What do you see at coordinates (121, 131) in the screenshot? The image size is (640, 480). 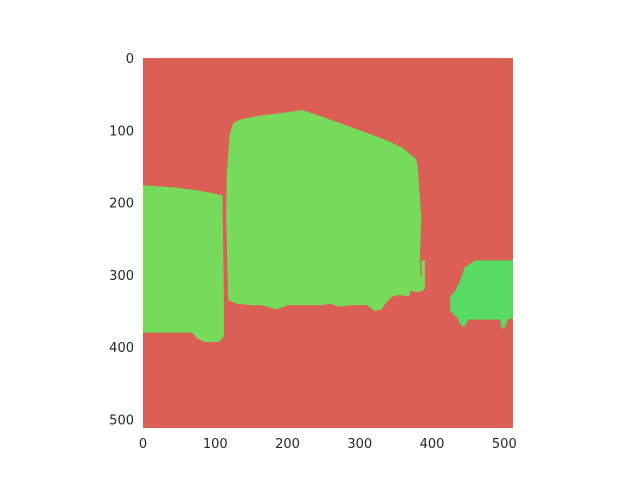 I see `y-tick-label: 100` at bounding box center [121, 131].